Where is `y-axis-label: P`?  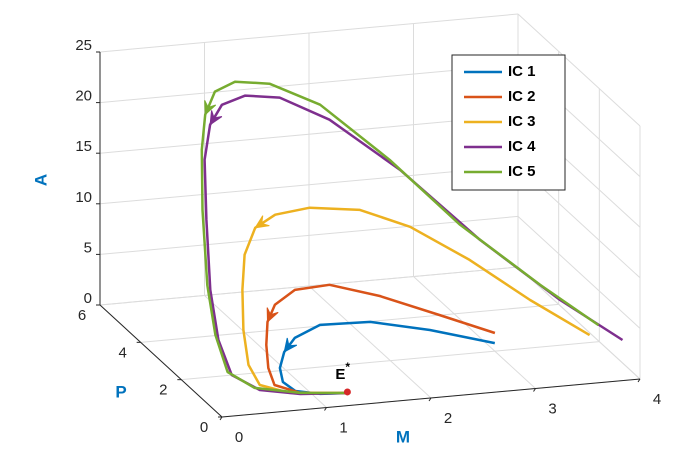 y-axis-label: P is located at coordinates (120, 391).